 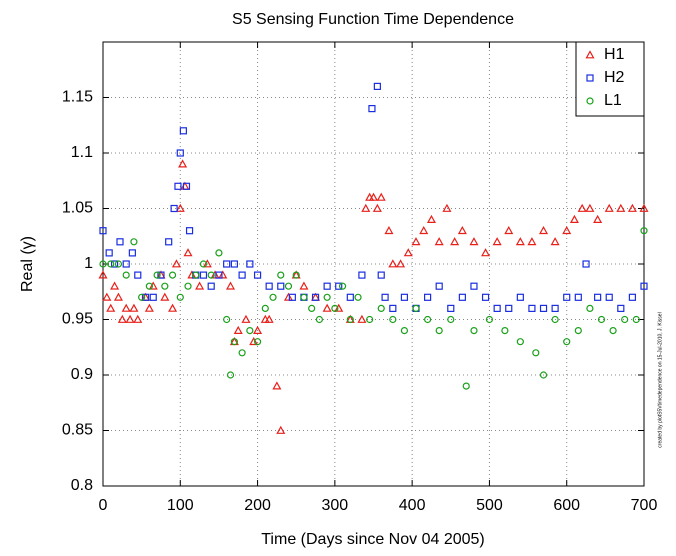 What do you see at coordinates (77, 97) in the screenshot?
I see `y-tick-label: 1.15` at bounding box center [77, 97].